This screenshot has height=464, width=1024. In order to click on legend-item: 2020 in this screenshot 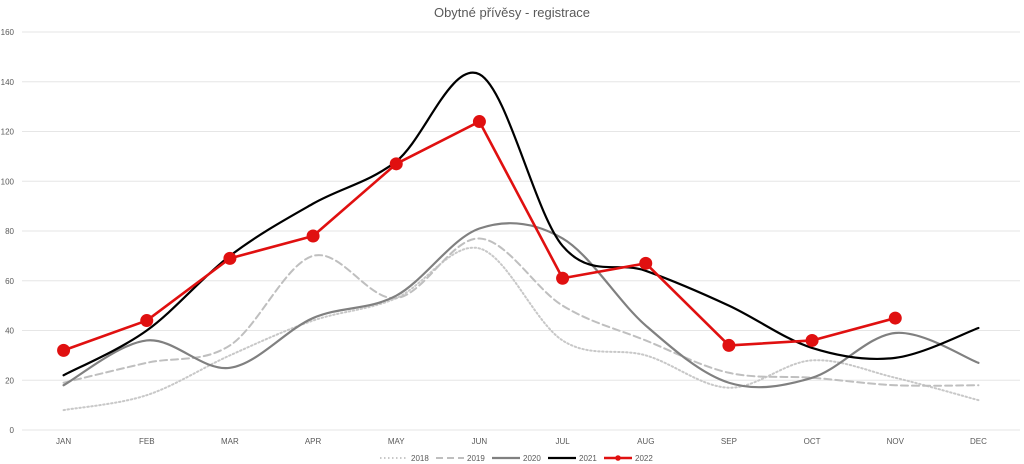, I will do `click(516, 458)`.